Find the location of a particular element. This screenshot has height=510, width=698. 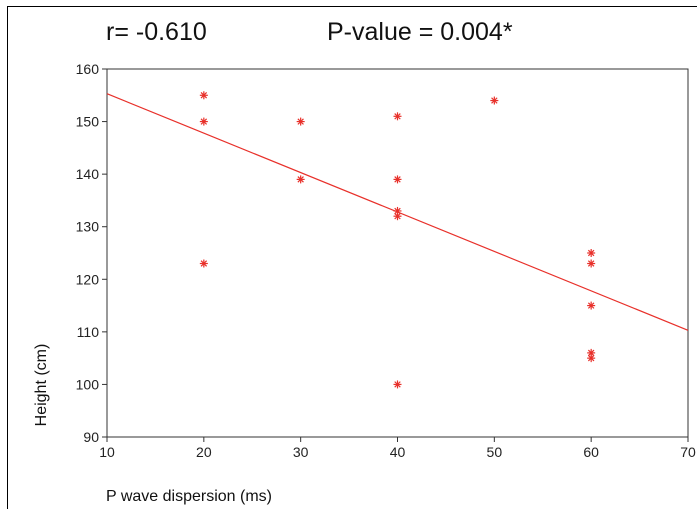

x-tick-label: 40 is located at coordinates (398, 452).